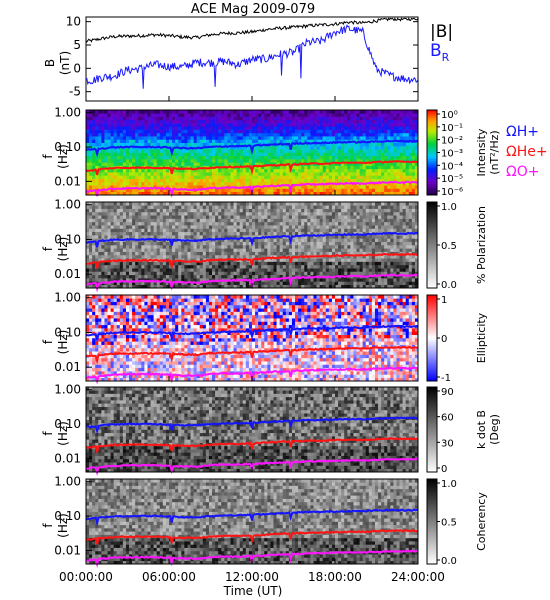 This screenshot has height=600, width=550. What do you see at coordinates (481, 152) in the screenshot?
I see `colorbar-title: Intensity` at bounding box center [481, 152].